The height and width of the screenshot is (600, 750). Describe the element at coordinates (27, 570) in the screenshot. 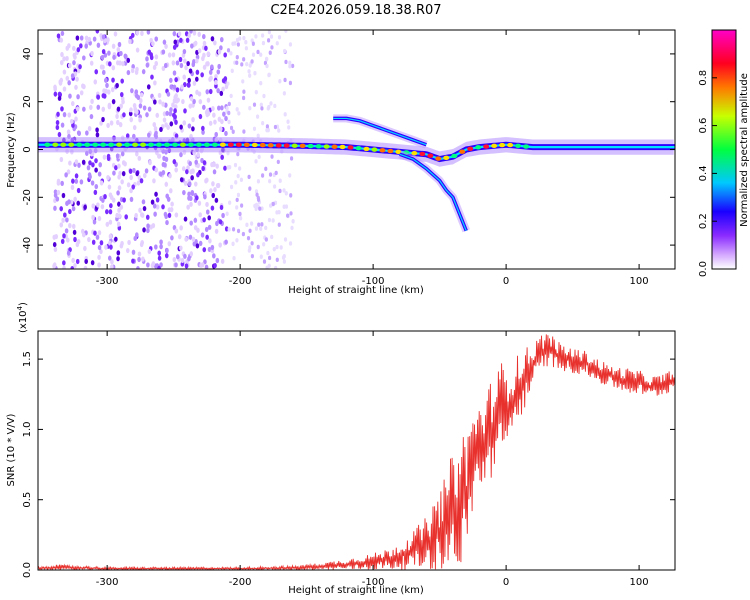

I see `snr-y-tick-label: 0.0` at that location.